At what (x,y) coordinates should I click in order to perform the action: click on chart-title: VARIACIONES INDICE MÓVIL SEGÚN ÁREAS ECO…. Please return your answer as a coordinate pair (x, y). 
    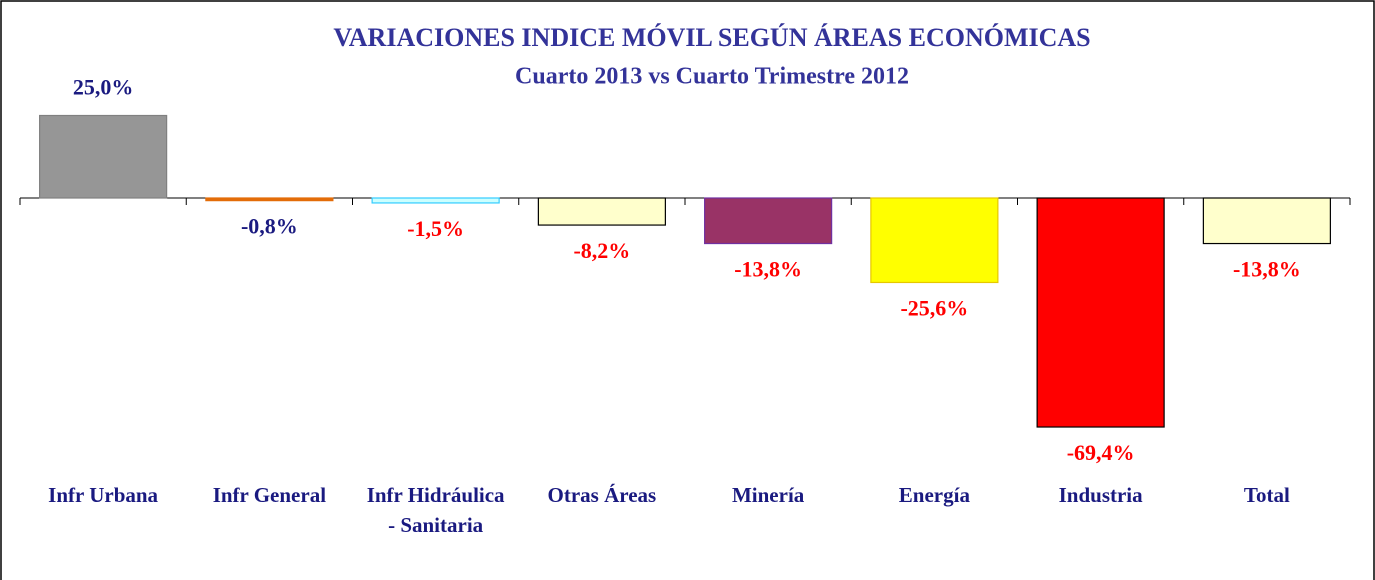
    Looking at the image, I should click on (711, 37).